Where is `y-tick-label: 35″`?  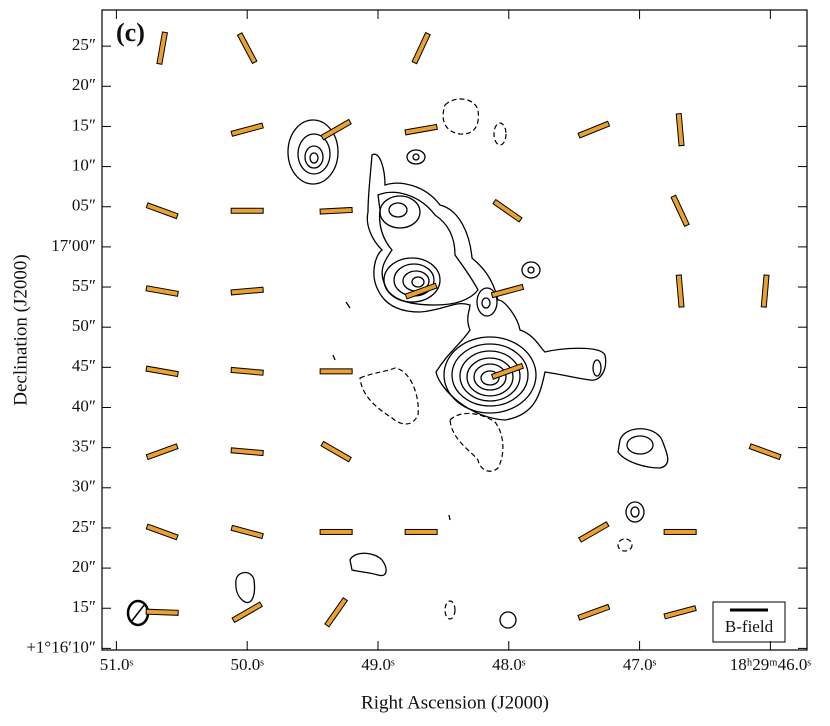 y-tick-label: 35″ is located at coordinates (84, 446).